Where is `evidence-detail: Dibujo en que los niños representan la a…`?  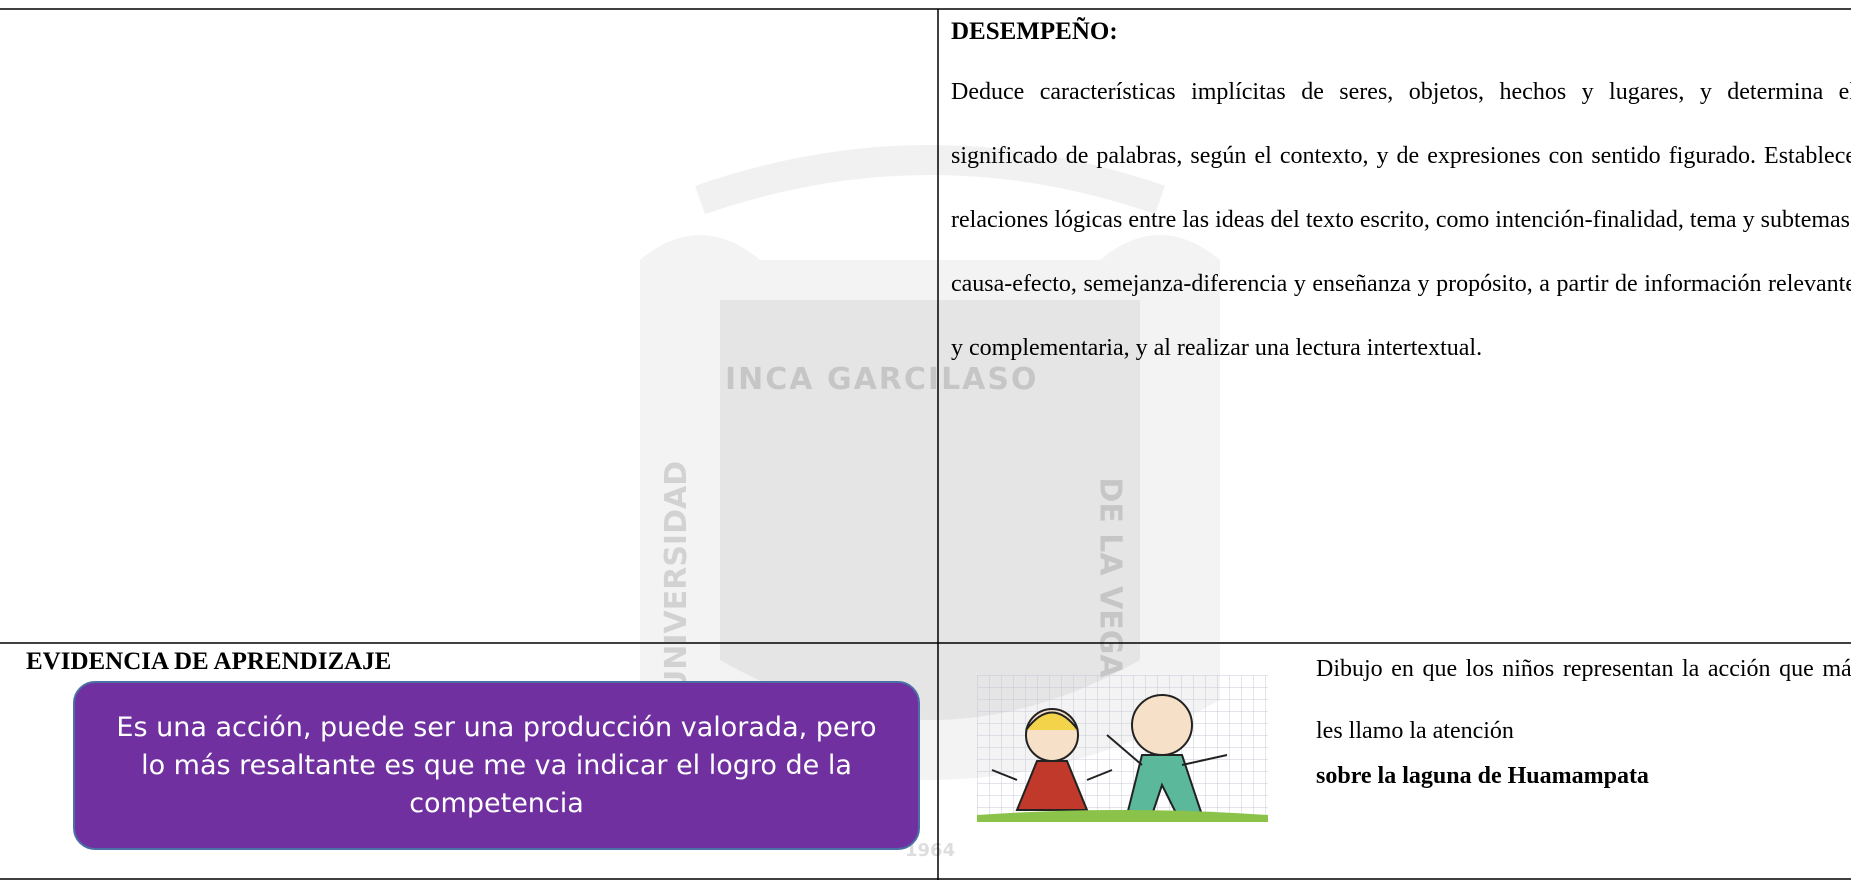 evidence-detail: Dibujo en que los niños representan la a… is located at coordinates (1583, 700).